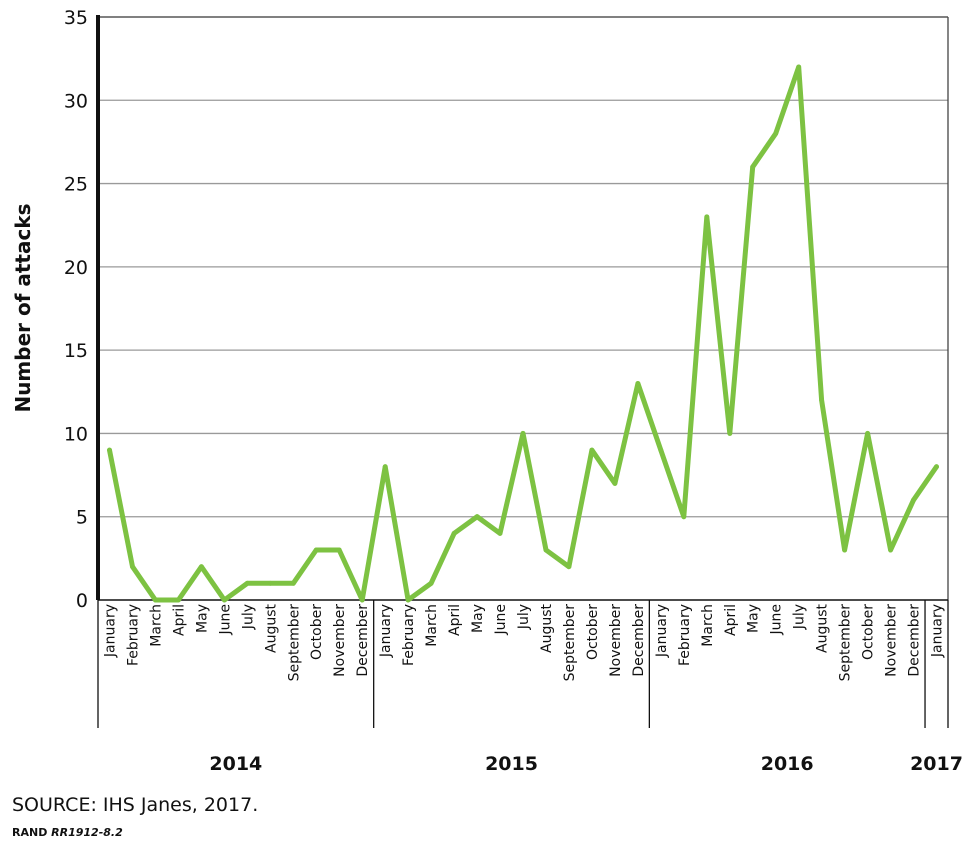 The image size is (969, 846). Describe the element at coordinates (135, 805) in the screenshot. I see `source-note: SOURCE: IHS Janes, 2017.` at that location.